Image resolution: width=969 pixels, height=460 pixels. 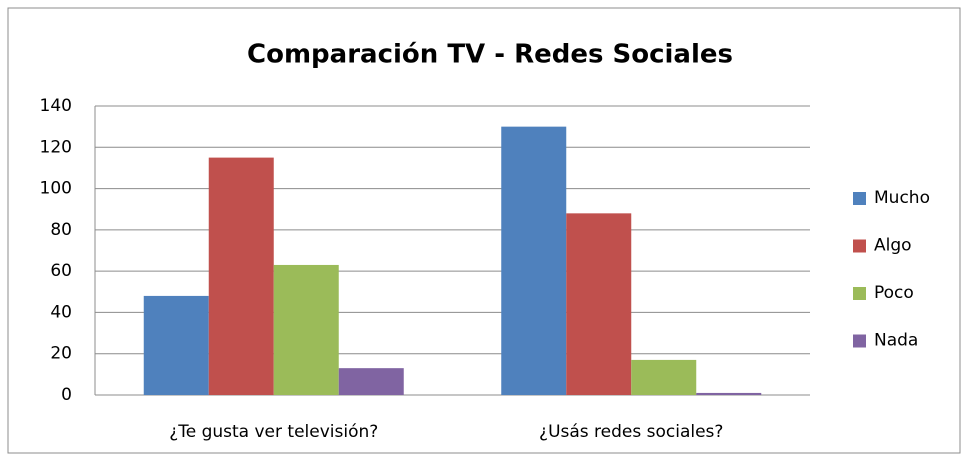 What do you see at coordinates (56, 189) in the screenshot?
I see `y-tick-label: 100` at bounding box center [56, 189].